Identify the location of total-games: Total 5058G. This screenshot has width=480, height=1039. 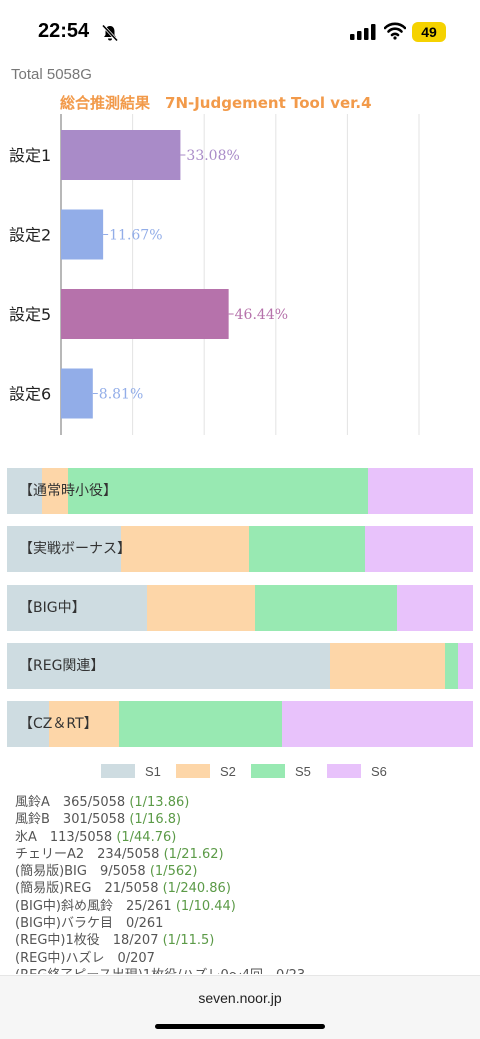
(51, 74).